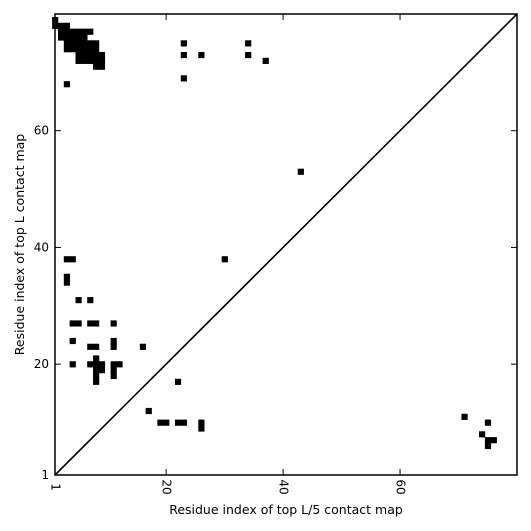 Image resolution: width=531 pixels, height=531 pixels. Describe the element at coordinates (41, 364) in the screenshot. I see `y-tick-label: 20` at that location.